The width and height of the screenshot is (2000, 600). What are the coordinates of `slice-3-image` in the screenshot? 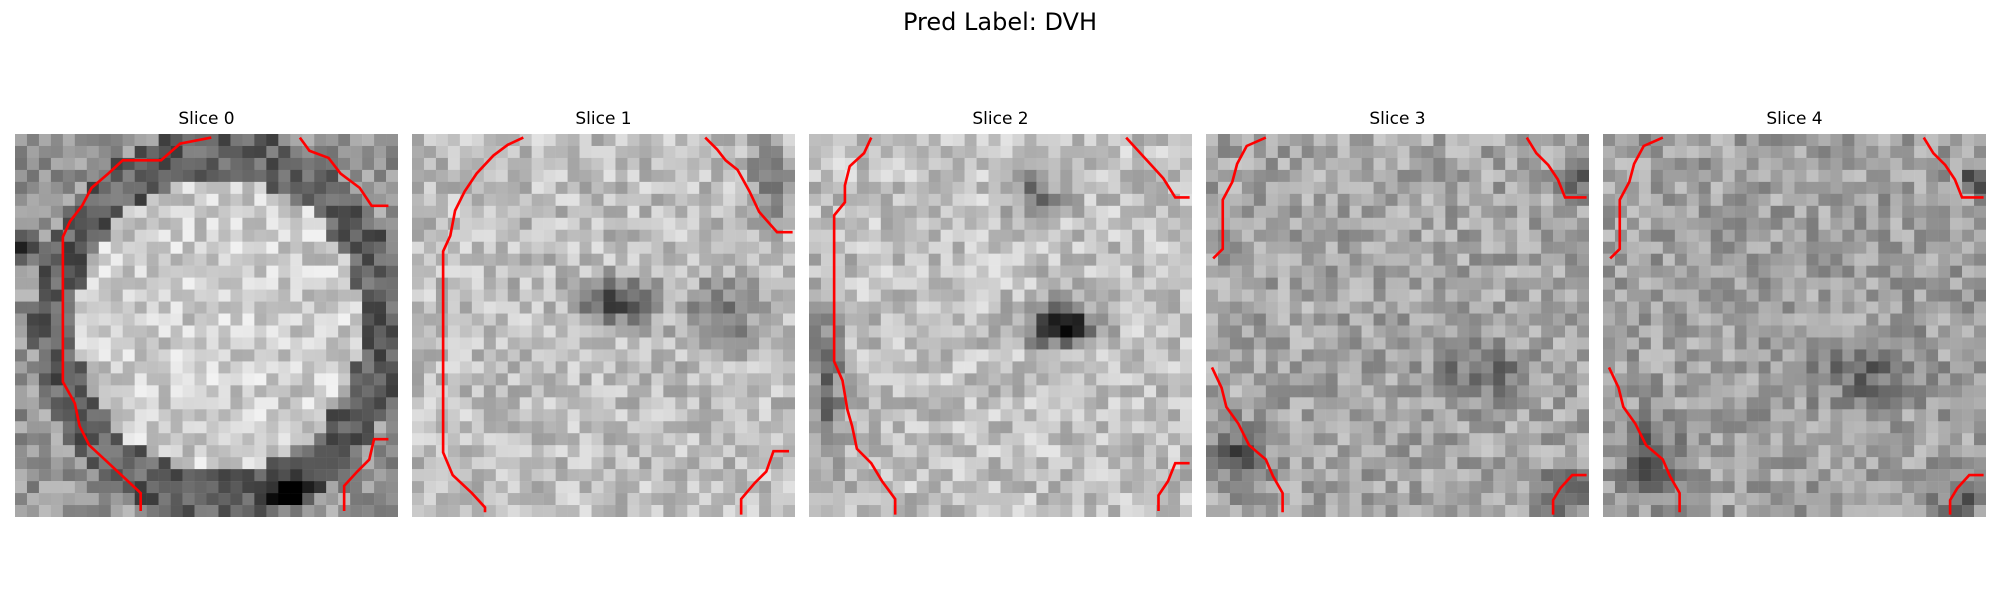 It's located at (1397, 325).